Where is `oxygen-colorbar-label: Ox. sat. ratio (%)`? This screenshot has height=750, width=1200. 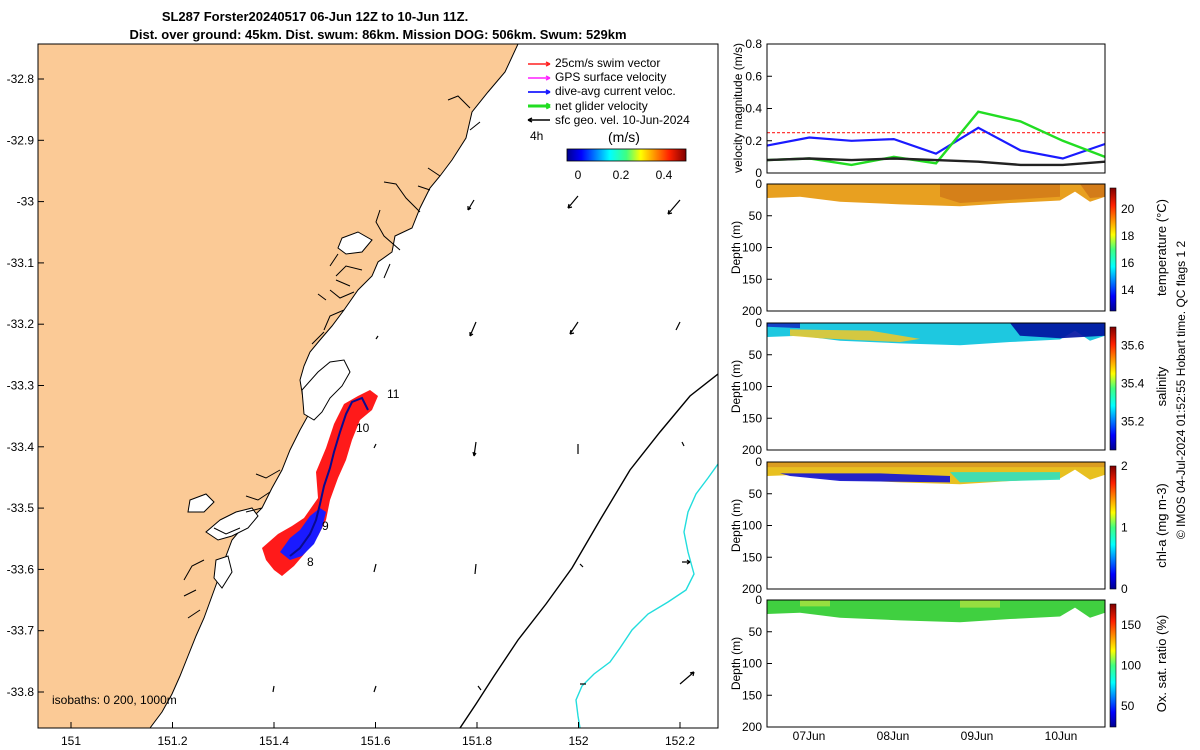
oxygen-colorbar-label: Ox. sat. ratio (%) is located at coordinates (1161, 664).